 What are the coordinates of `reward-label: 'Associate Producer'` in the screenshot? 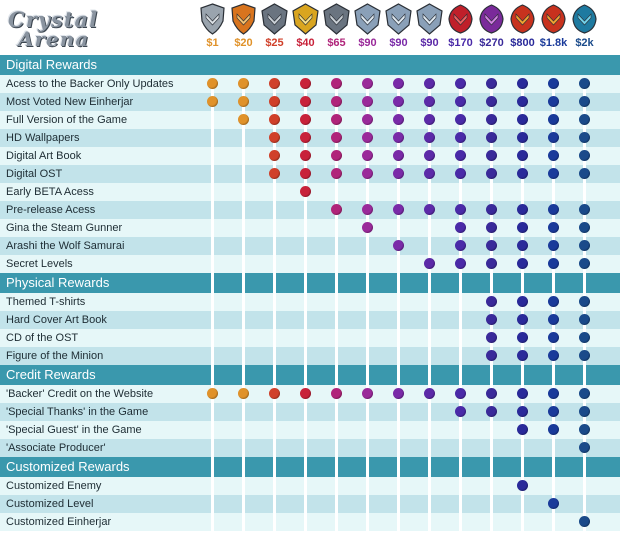 It's located at (56, 448).